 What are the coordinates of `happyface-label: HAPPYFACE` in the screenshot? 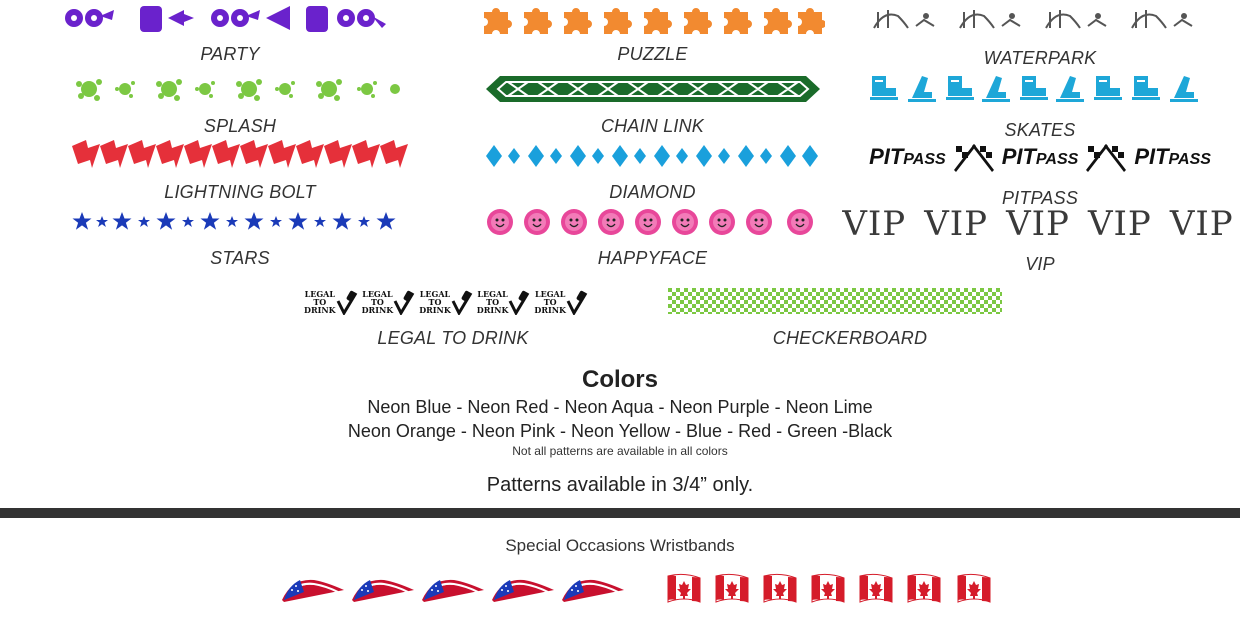 It's located at (652, 258).